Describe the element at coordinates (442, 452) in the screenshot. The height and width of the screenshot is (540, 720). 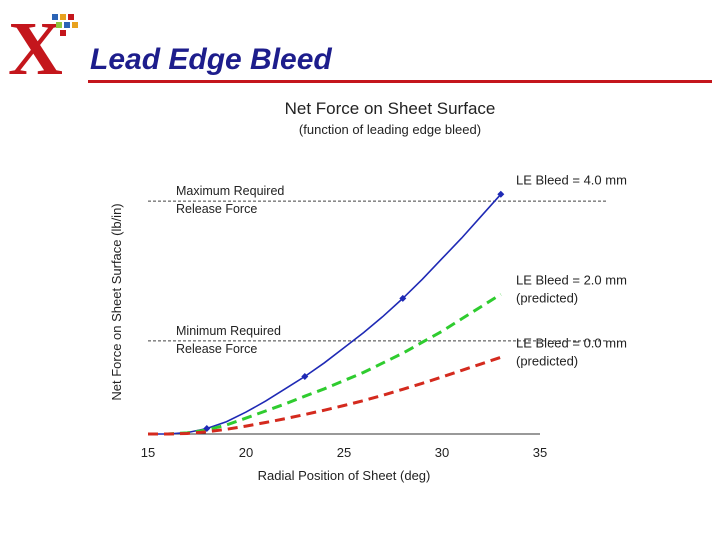
I see `x-tick-label: 30` at that location.